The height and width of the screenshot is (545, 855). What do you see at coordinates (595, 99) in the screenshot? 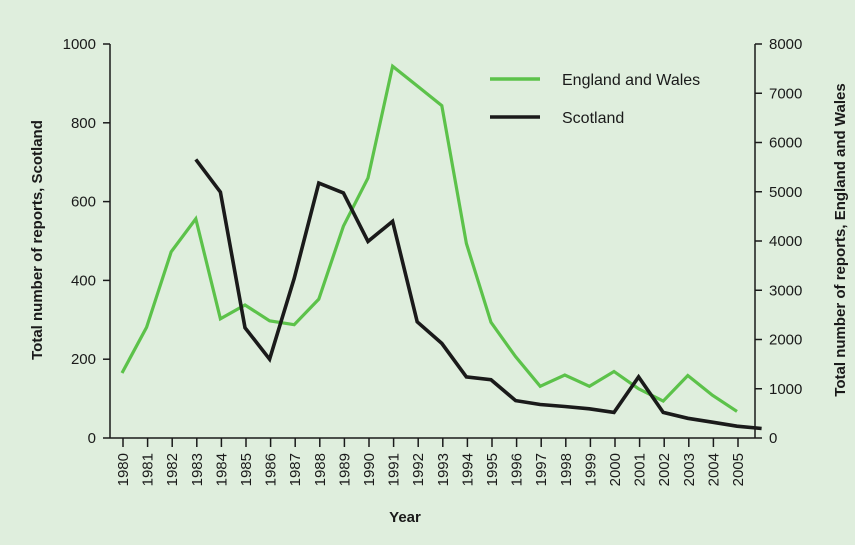
I see `legend: England and Wales Scotland` at bounding box center [595, 99].